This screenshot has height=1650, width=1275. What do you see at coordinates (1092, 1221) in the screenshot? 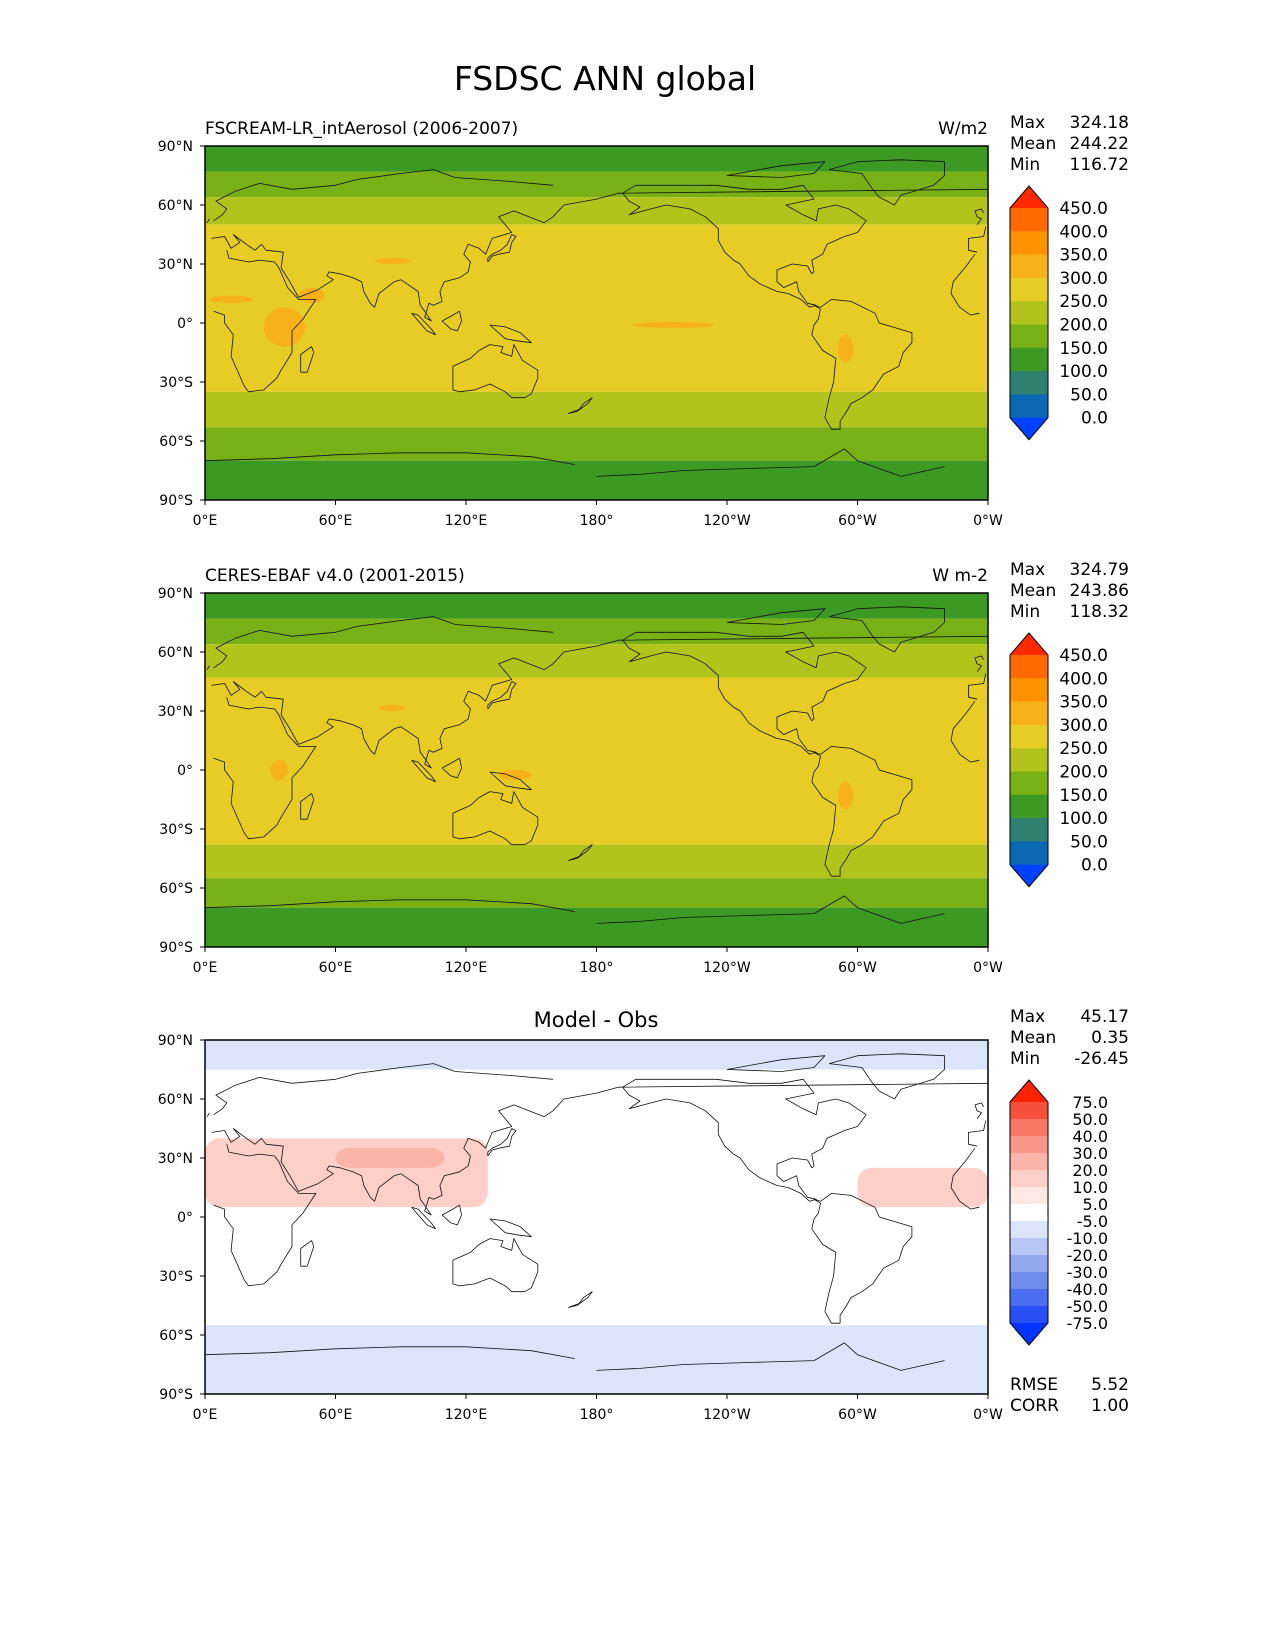
I see `colorbar-tick-label: -5.0` at bounding box center [1092, 1221].